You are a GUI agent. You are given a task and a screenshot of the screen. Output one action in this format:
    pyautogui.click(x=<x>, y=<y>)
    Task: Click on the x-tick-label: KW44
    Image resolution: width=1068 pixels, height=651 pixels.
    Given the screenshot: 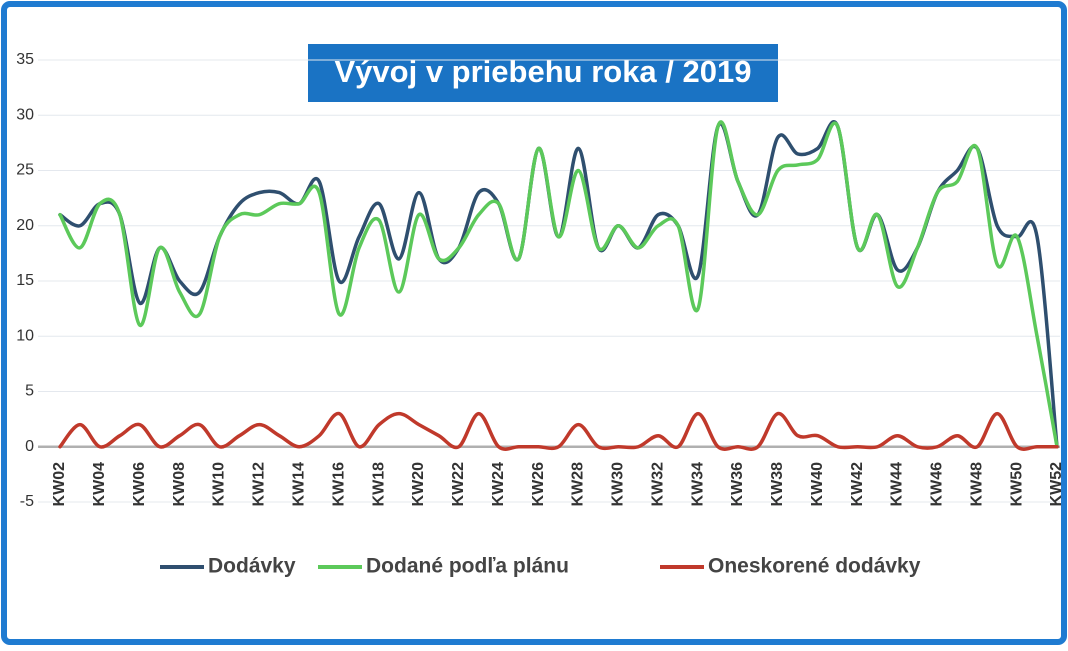 What is the action you would take?
    pyautogui.click(x=897, y=484)
    